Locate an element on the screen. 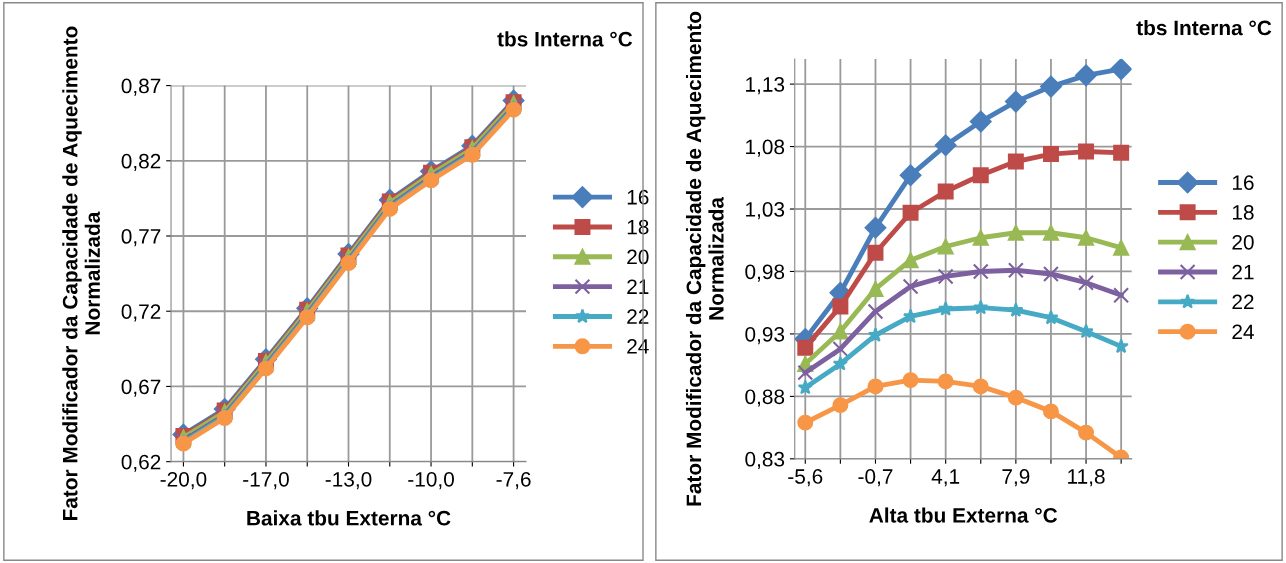 The image size is (1286, 563). x-tick-label: -20,0 is located at coordinates (183, 480).